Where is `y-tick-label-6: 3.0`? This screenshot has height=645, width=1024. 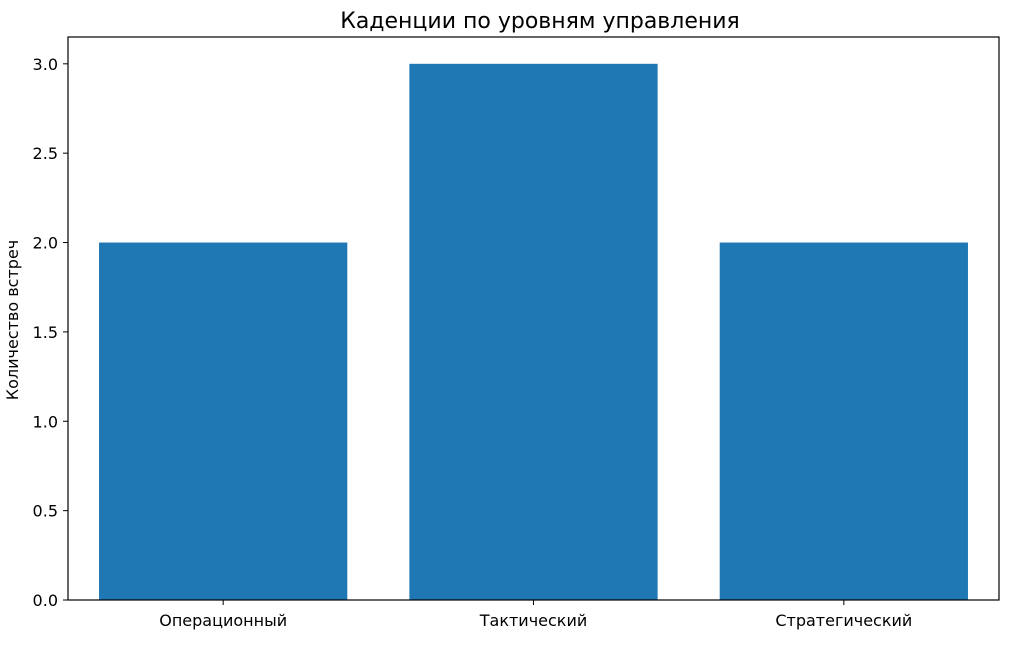
y-tick-label-6: 3.0 is located at coordinates (45, 64).